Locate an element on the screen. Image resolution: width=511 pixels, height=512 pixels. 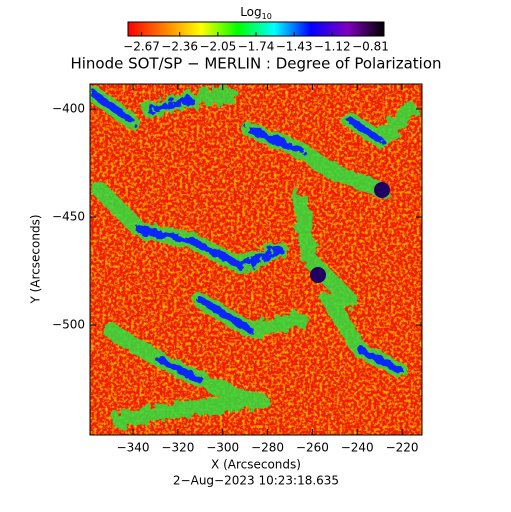
y-tick-label: −500 is located at coordinates (68, 325).